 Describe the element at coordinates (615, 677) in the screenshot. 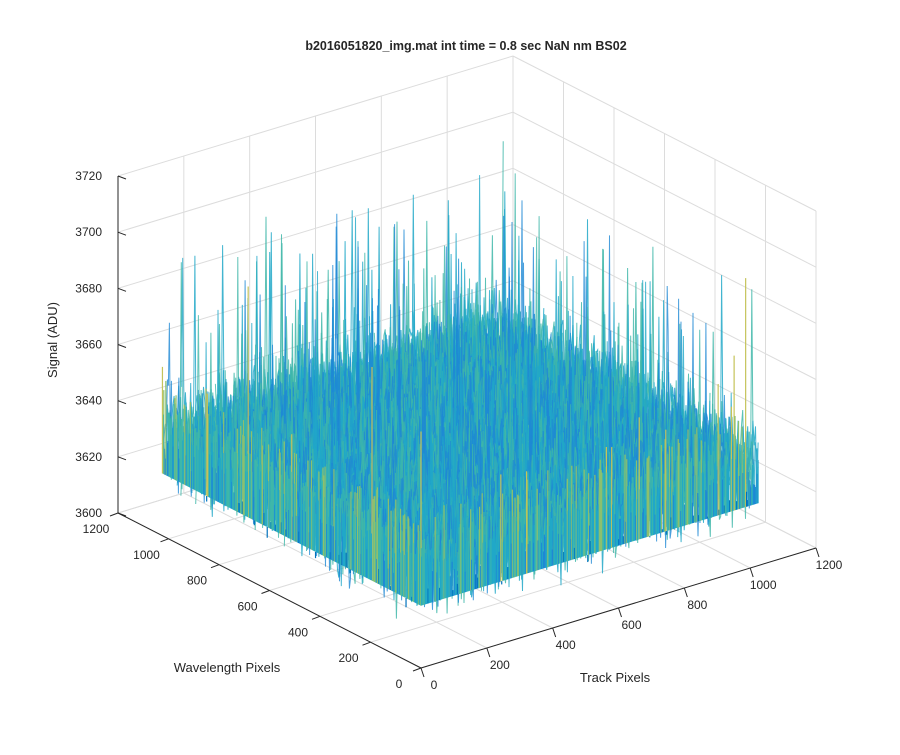

I see `x-axis-label: Track Pixels` at that location.